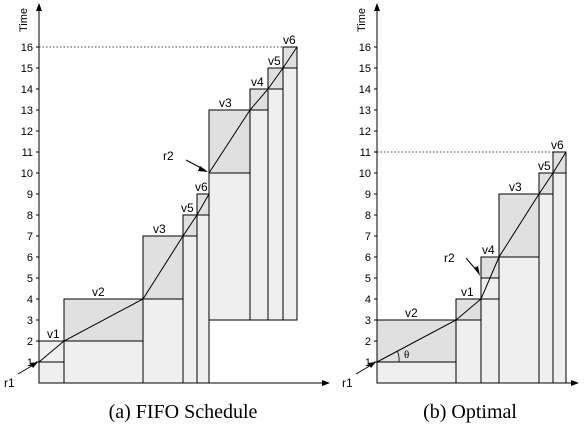 The width and height of the screenshot is (584, 431). What do you see at coordinates (39, 7) in the screenshot?
I see `fifo-y-axis-arrowhead` at bounding box center [39, 7].